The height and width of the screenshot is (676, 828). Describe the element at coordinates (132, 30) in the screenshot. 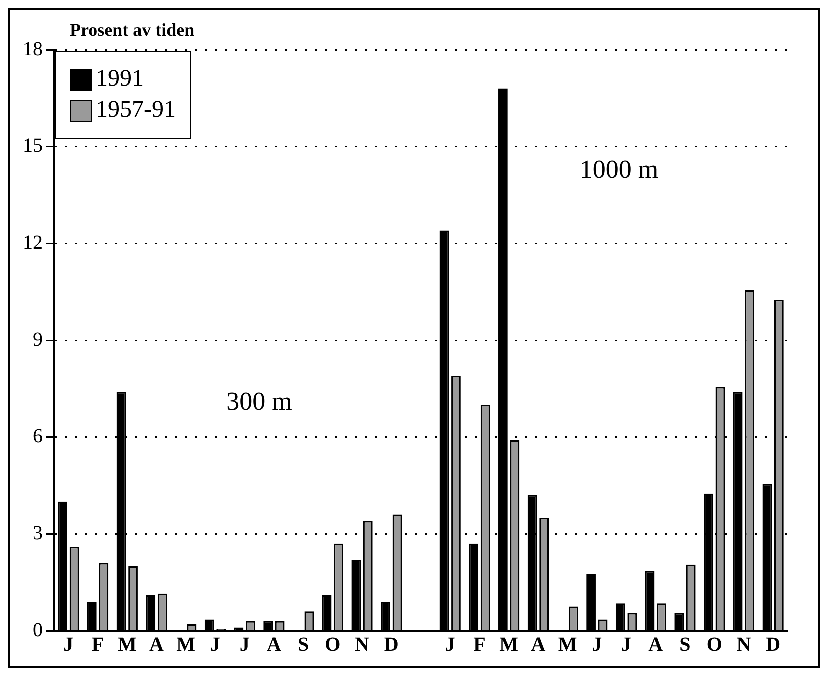

I see `y-axis-title: Prosent av tiden` at that location.